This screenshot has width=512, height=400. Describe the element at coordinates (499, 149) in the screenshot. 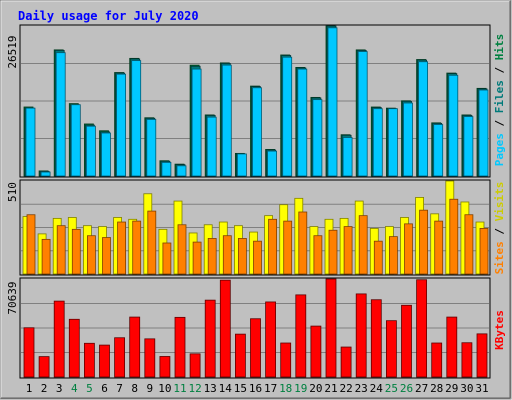

I see `legend-pages: Pages` at that location.